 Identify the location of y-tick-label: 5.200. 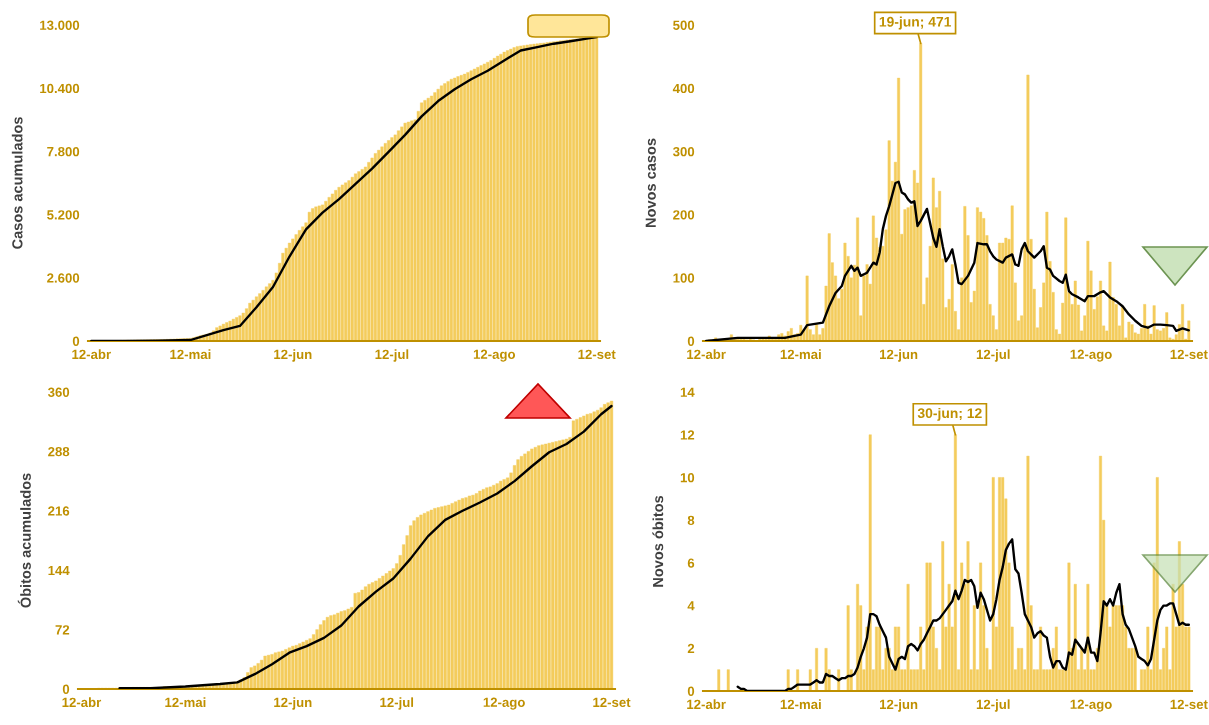
(63, 215).